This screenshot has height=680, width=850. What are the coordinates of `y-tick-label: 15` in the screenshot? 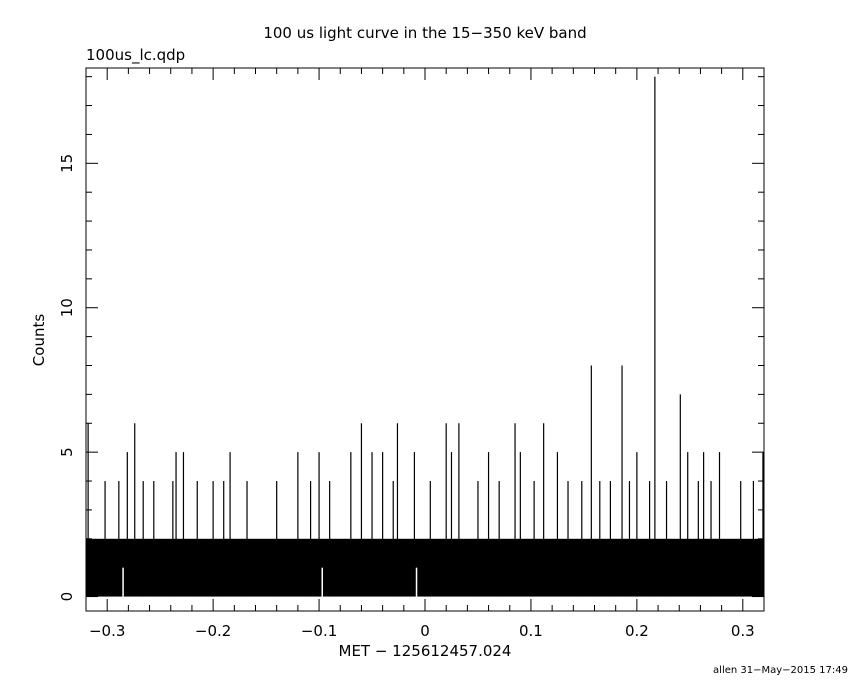 It's located at (67, 163).